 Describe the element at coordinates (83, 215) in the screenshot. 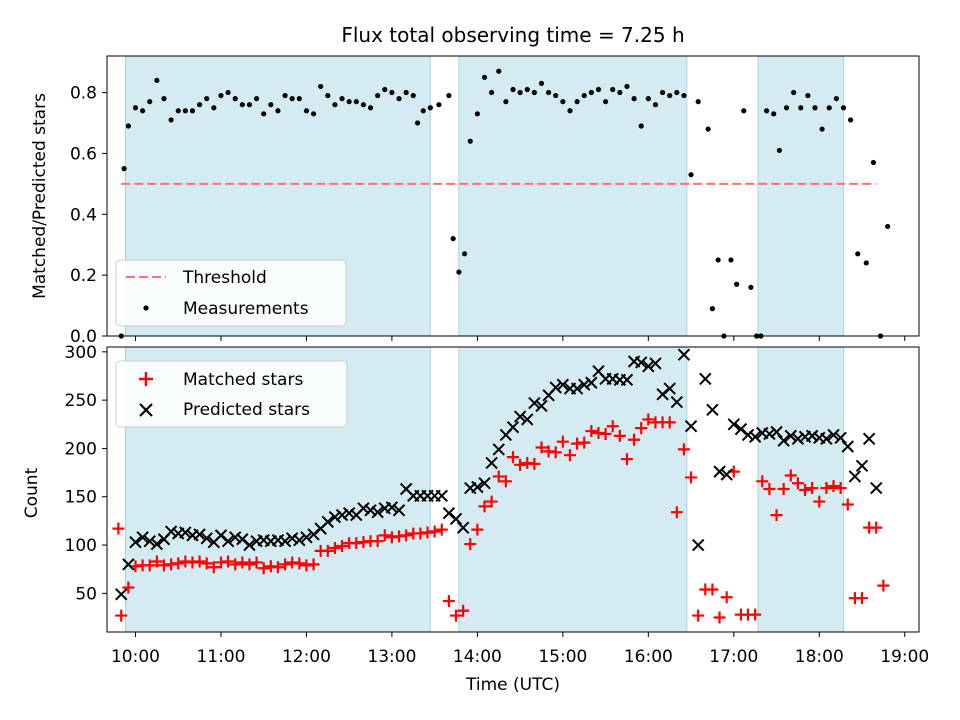

I see `top-y-tick-label: 0.4` at that location.